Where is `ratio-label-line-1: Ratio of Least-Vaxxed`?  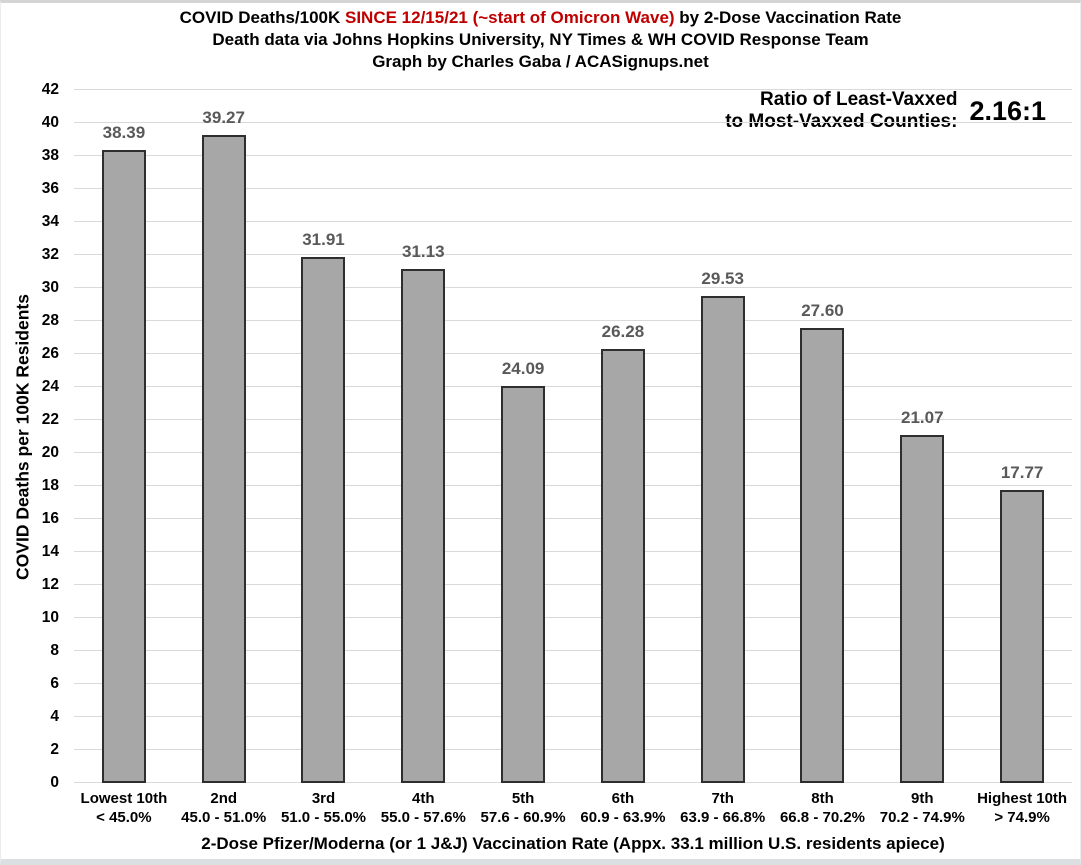
ratio-label-line-1: Ratio of Least-Vaxxed is located at coordinates (858, 99).